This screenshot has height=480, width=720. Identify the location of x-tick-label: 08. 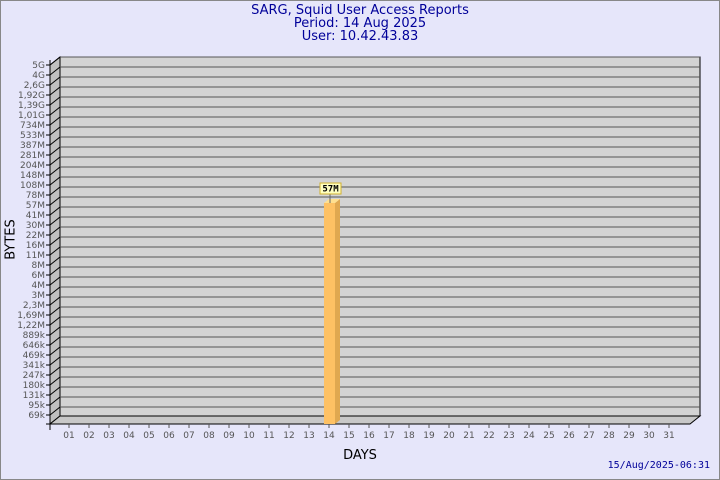
(209, 436).